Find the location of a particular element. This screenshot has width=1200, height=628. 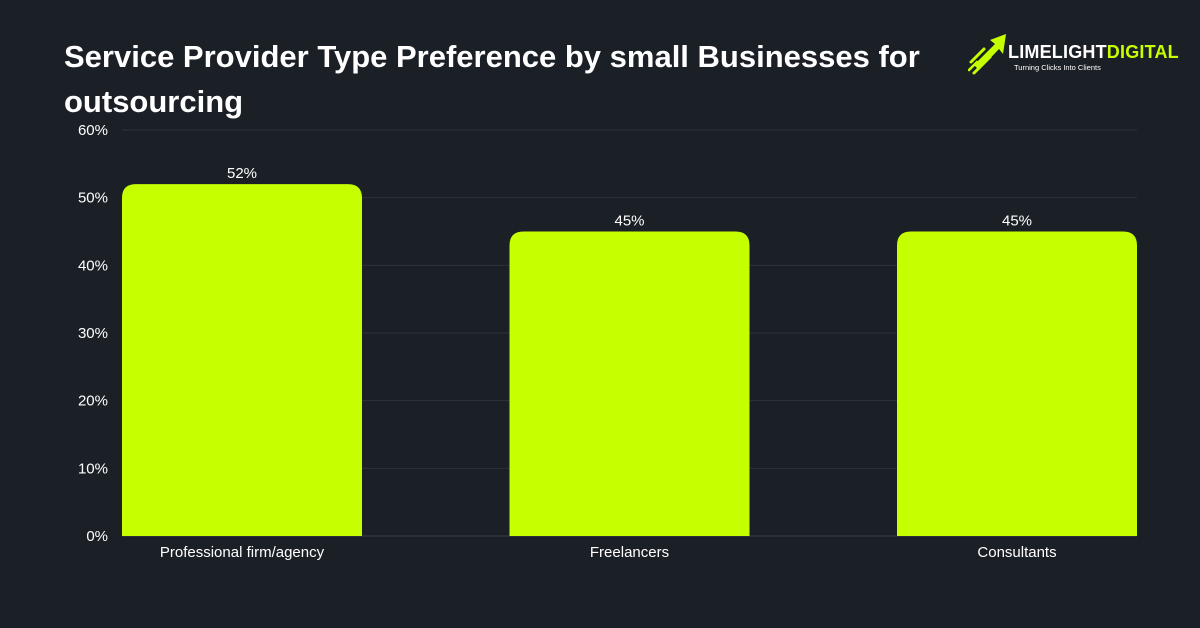

y-tick-label: 40% is located at coordinates (93, 265).